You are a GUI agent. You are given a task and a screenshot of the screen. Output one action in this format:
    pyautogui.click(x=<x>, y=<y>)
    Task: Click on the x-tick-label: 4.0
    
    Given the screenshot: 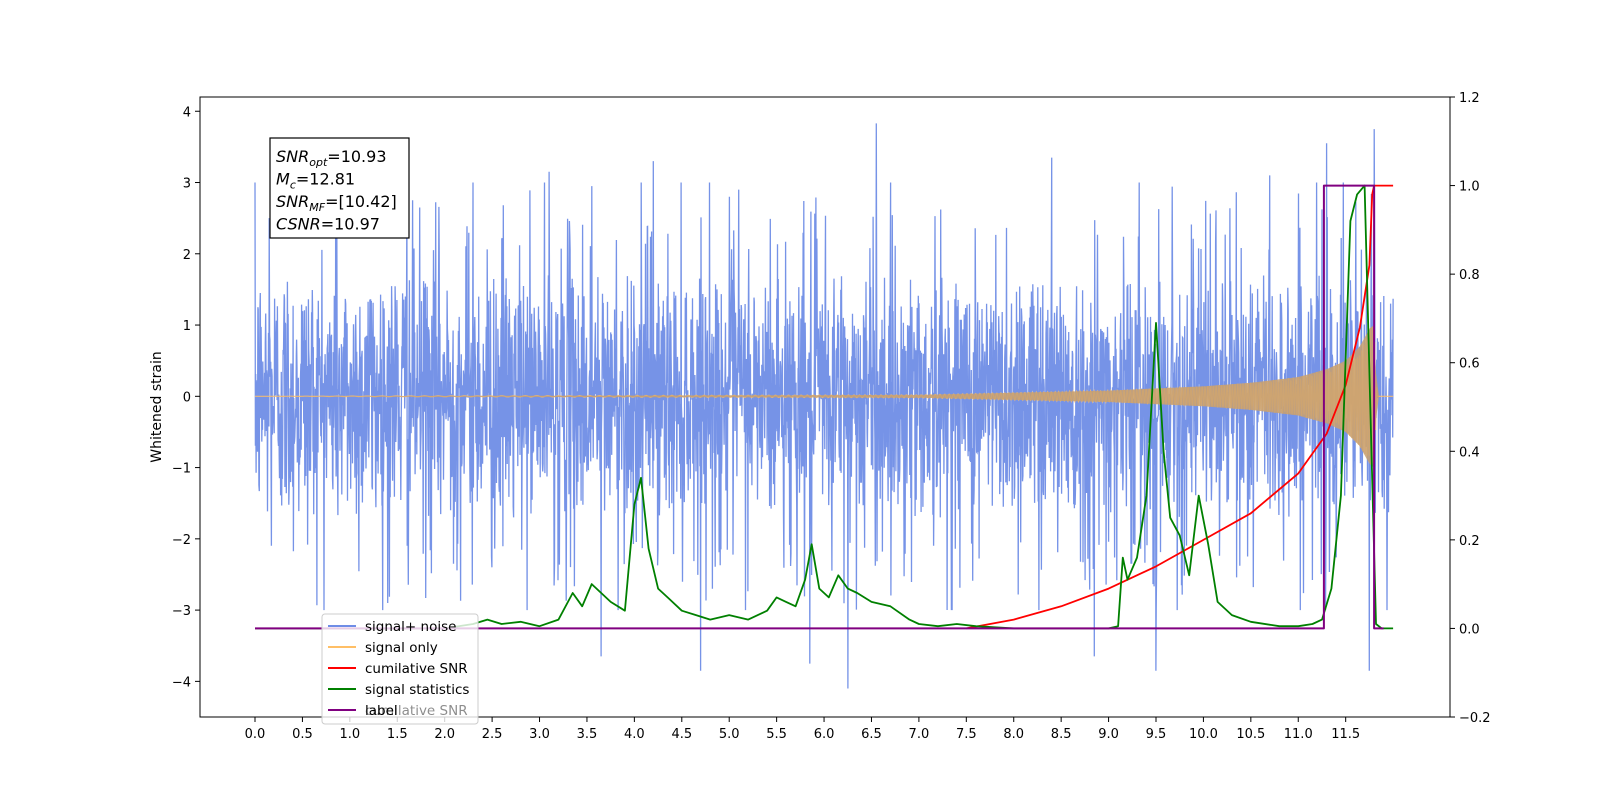 What is the action you would take?
    pyautogui.click(x=634, y=734)
    